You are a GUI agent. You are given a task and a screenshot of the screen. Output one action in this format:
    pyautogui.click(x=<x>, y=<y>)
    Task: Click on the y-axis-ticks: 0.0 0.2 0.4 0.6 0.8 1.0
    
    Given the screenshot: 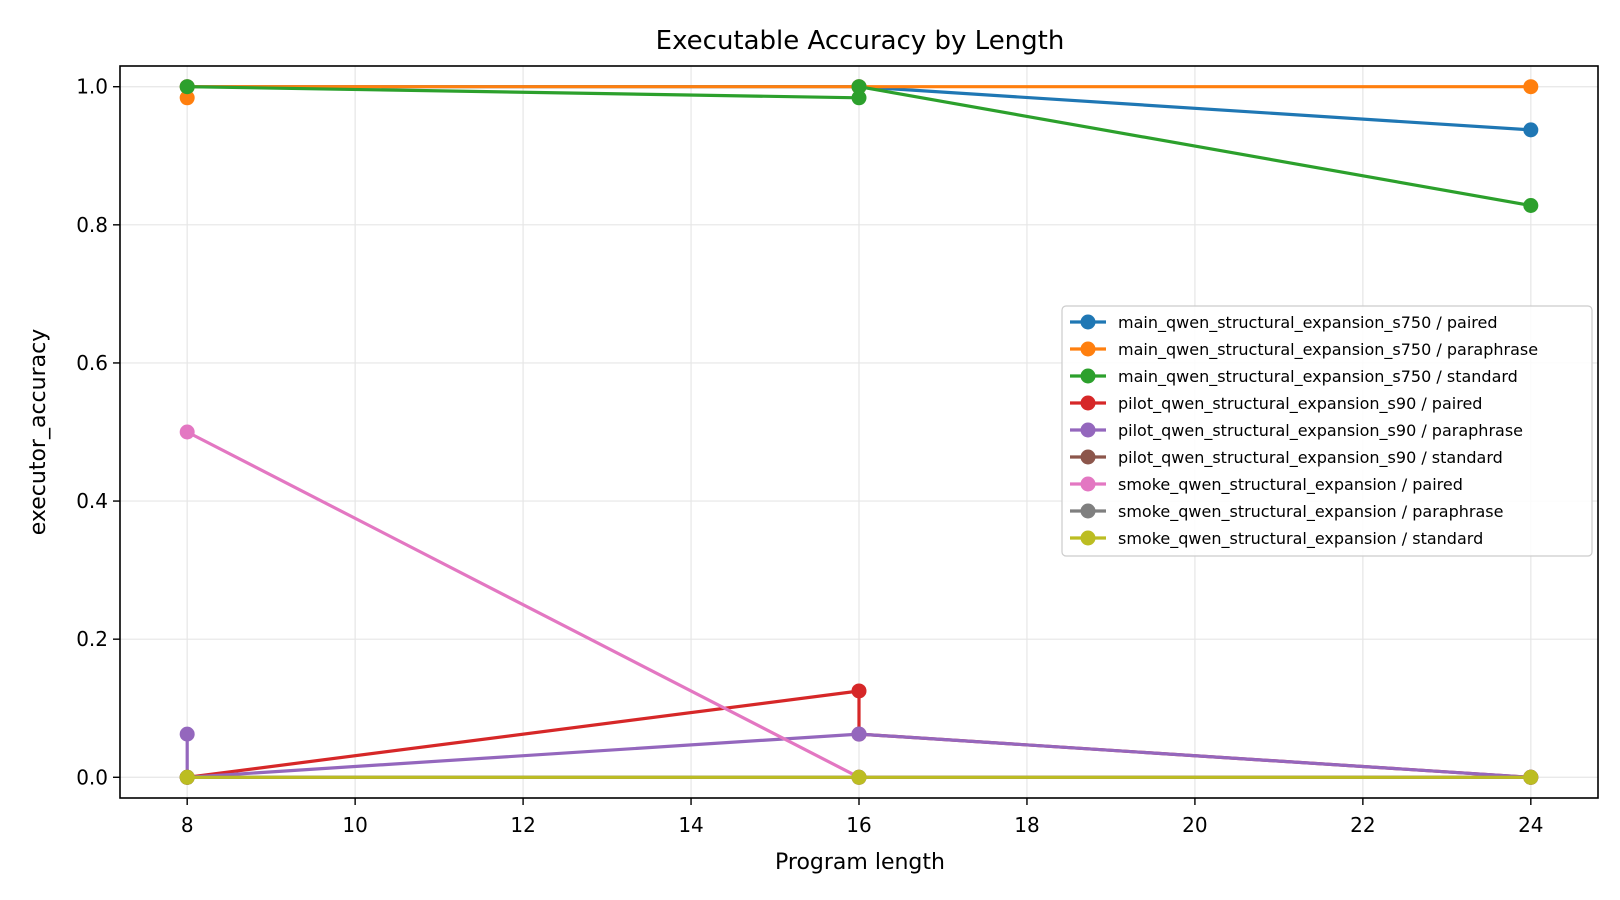 What is the action you would take?
    pyautogui.click(x=98, y=432)
    